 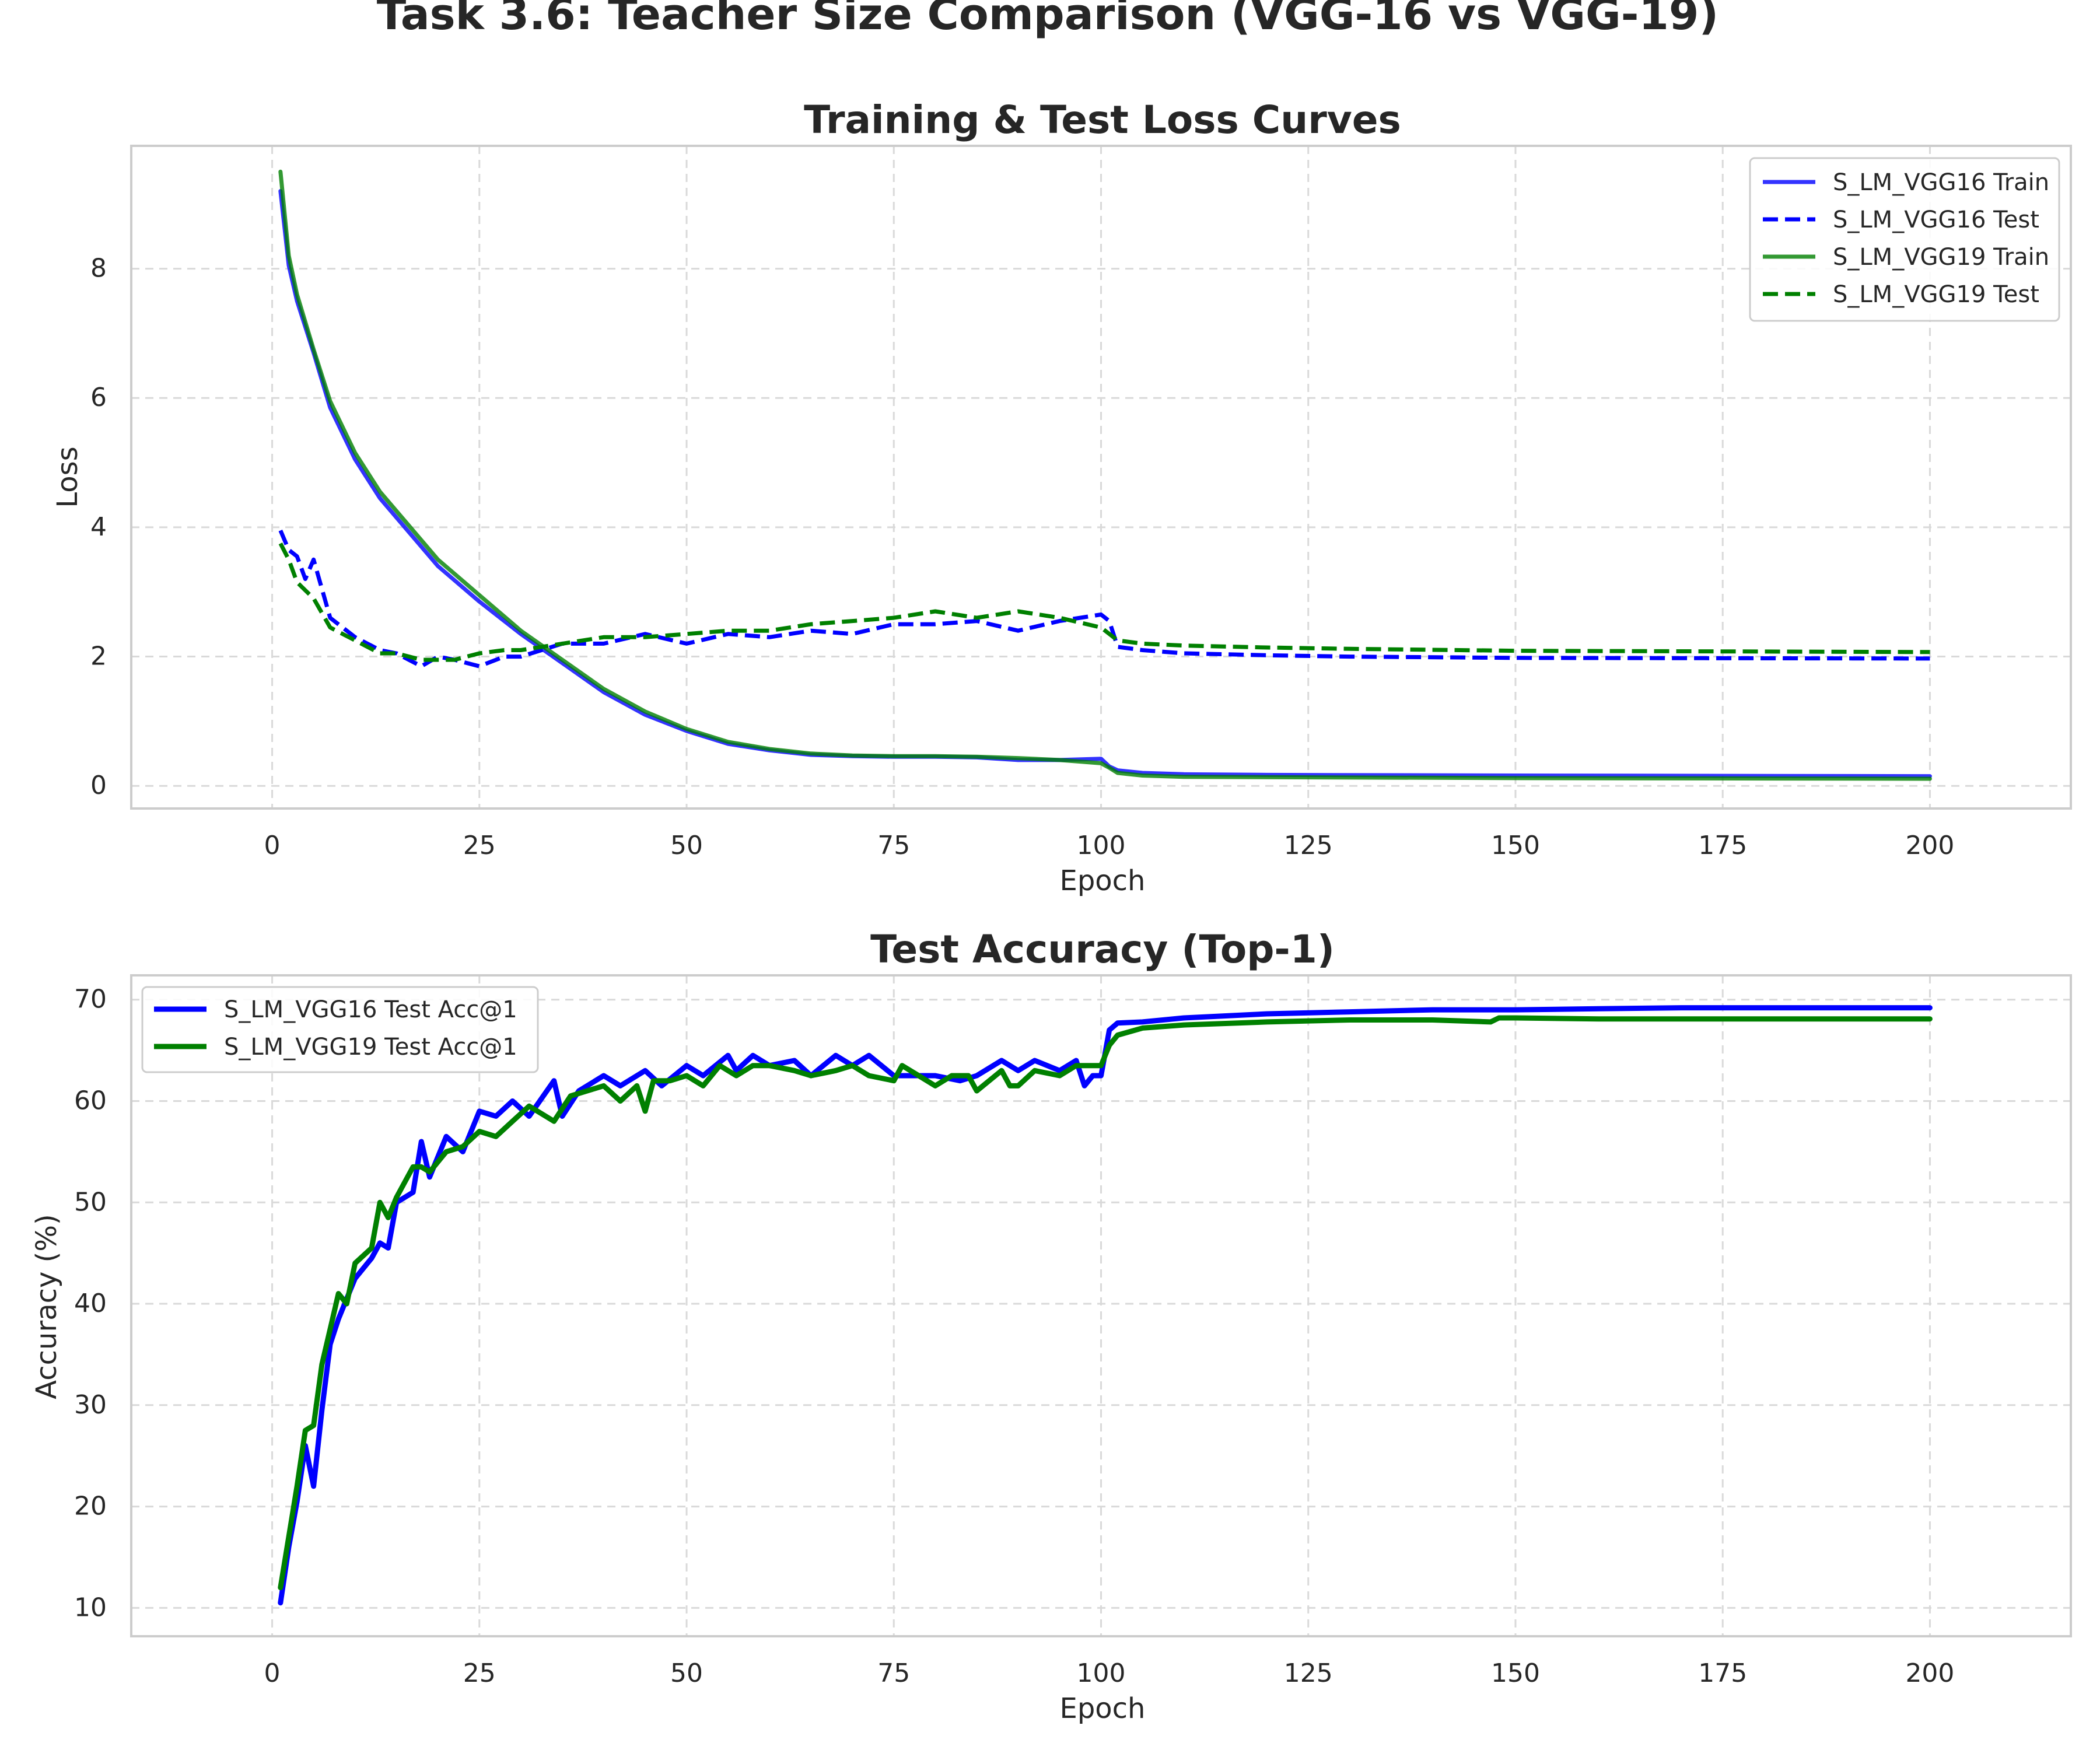 I want to click on accuracy-x-tick-labels: 0 25 50 75 100 125 150 175 200, so click(x=1109, y=1673).